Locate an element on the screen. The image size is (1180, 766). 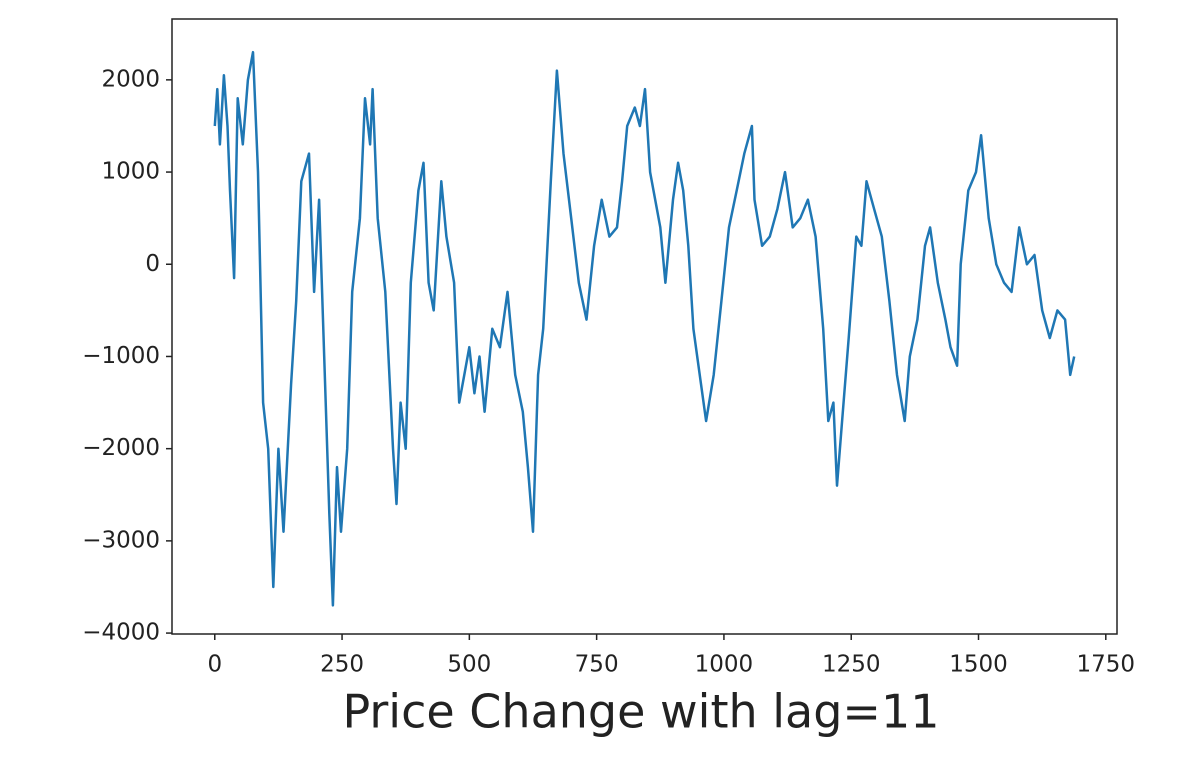
y-tick-label: 2000 is located at coordinates (130, 79).